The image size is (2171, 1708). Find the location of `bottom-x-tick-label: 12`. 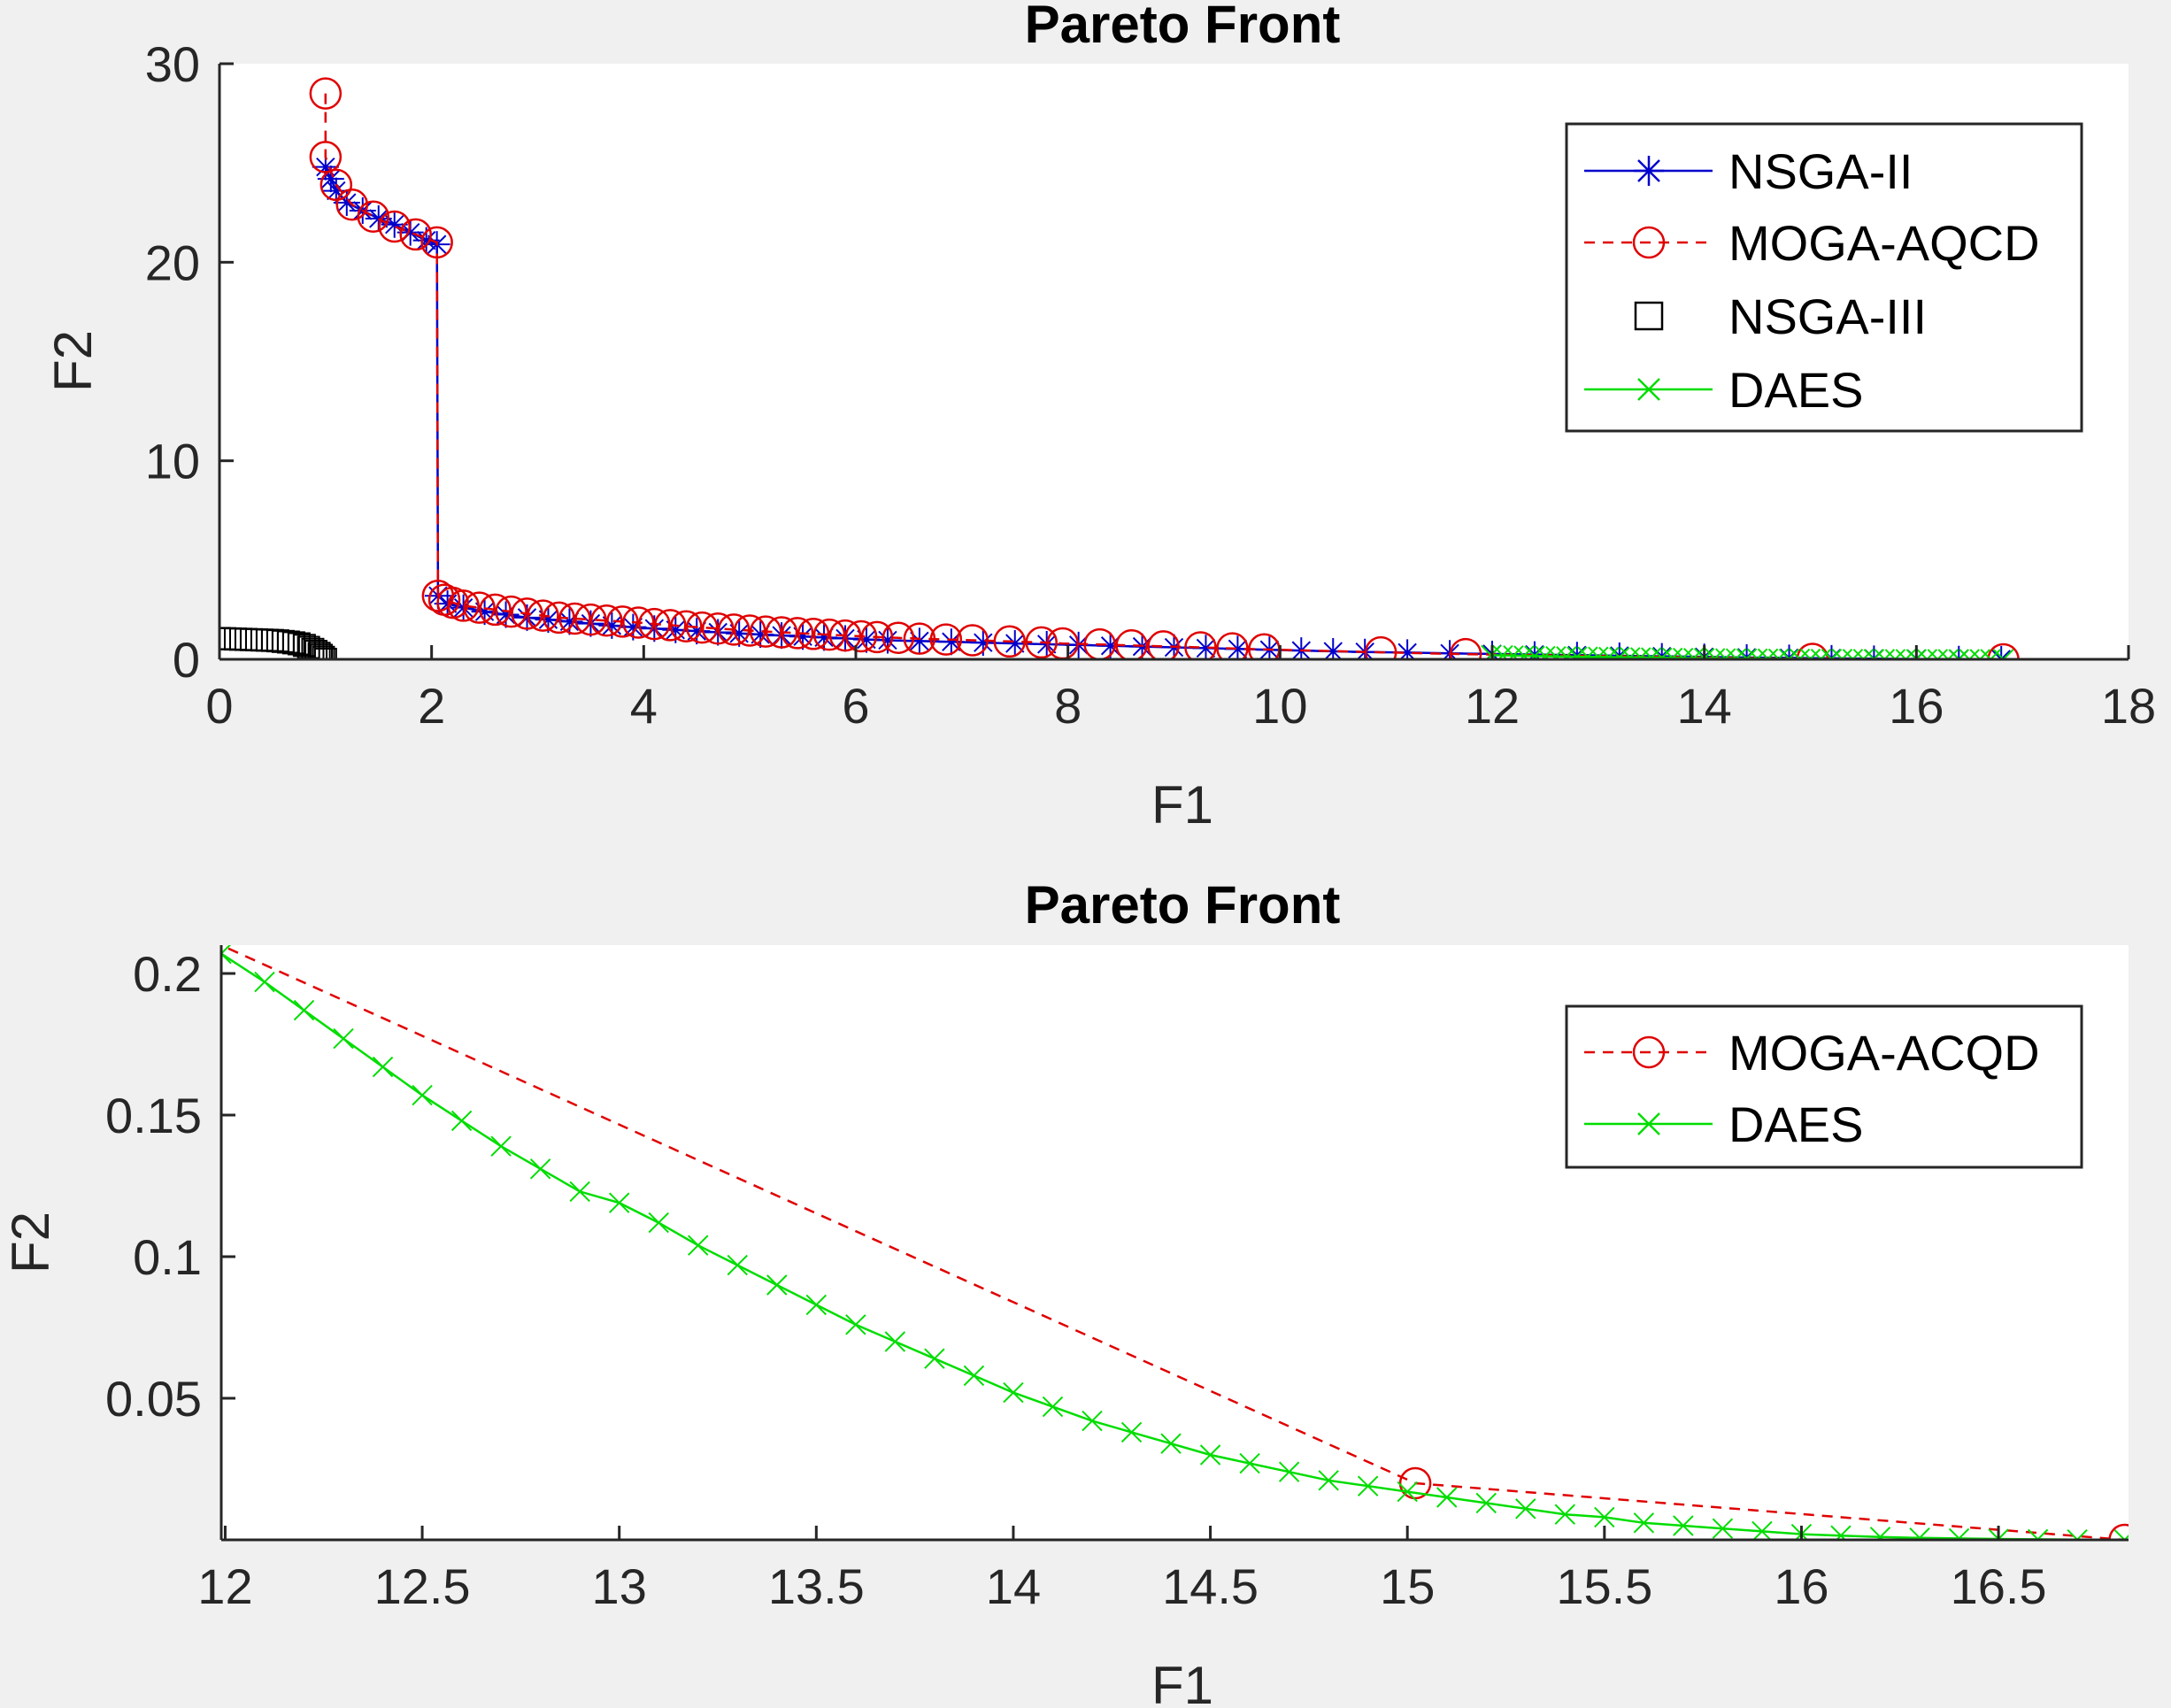

bottom-x-tick-label: 12 is located at coordinates (224, 1586).